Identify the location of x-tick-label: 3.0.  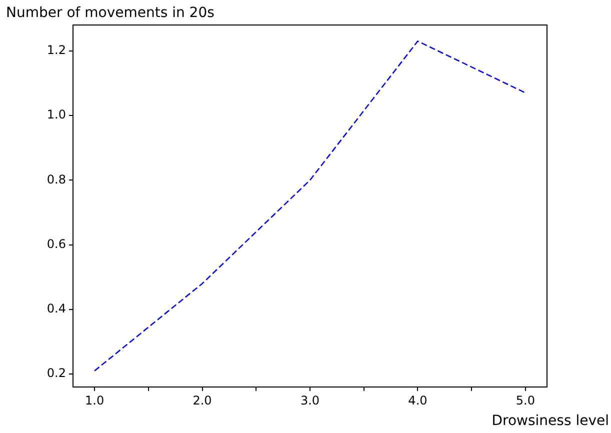
(310, 400).